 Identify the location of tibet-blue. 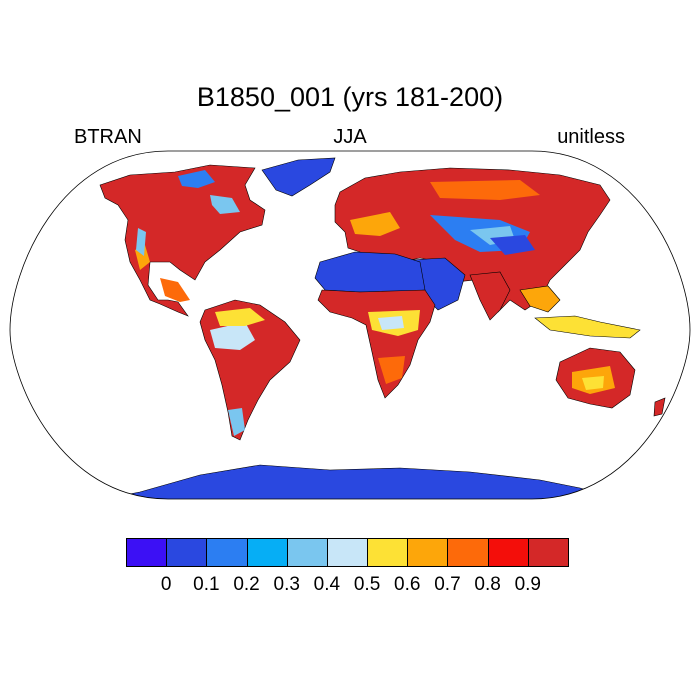
(512, 245).